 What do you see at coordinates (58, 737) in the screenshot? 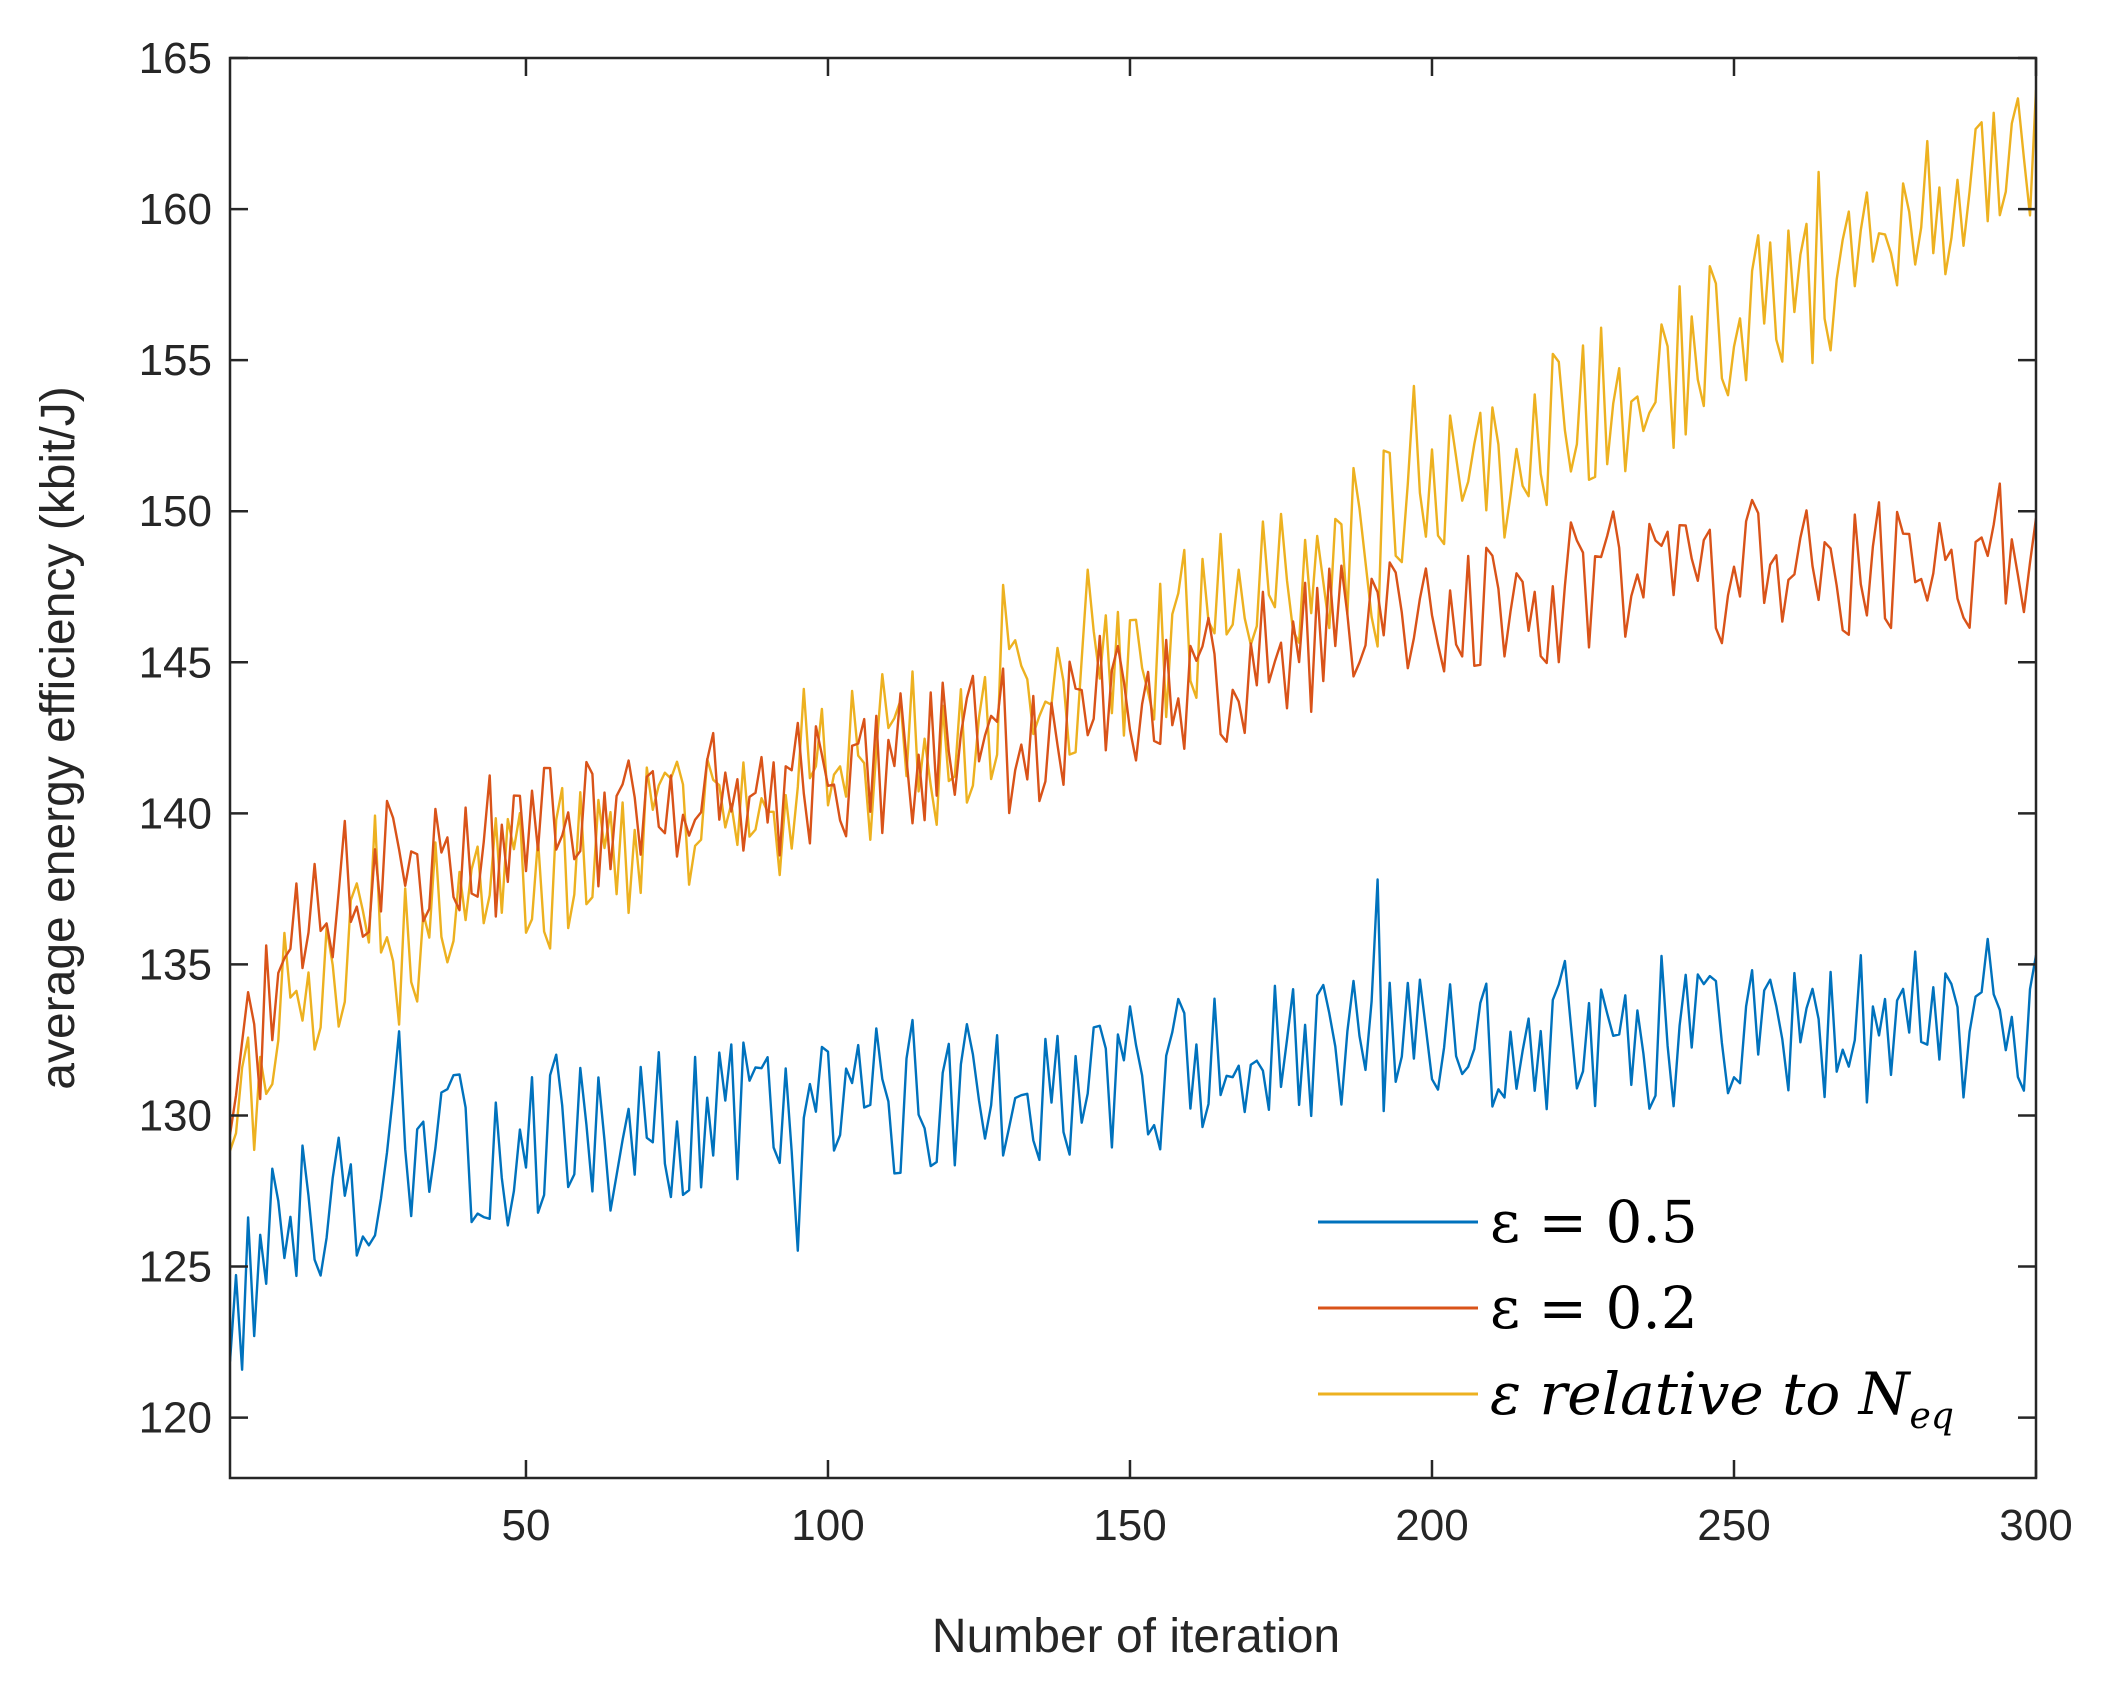
I see `y-axis-label: average energy efficiency (kbit/J)` at bounding box center [58, 737].